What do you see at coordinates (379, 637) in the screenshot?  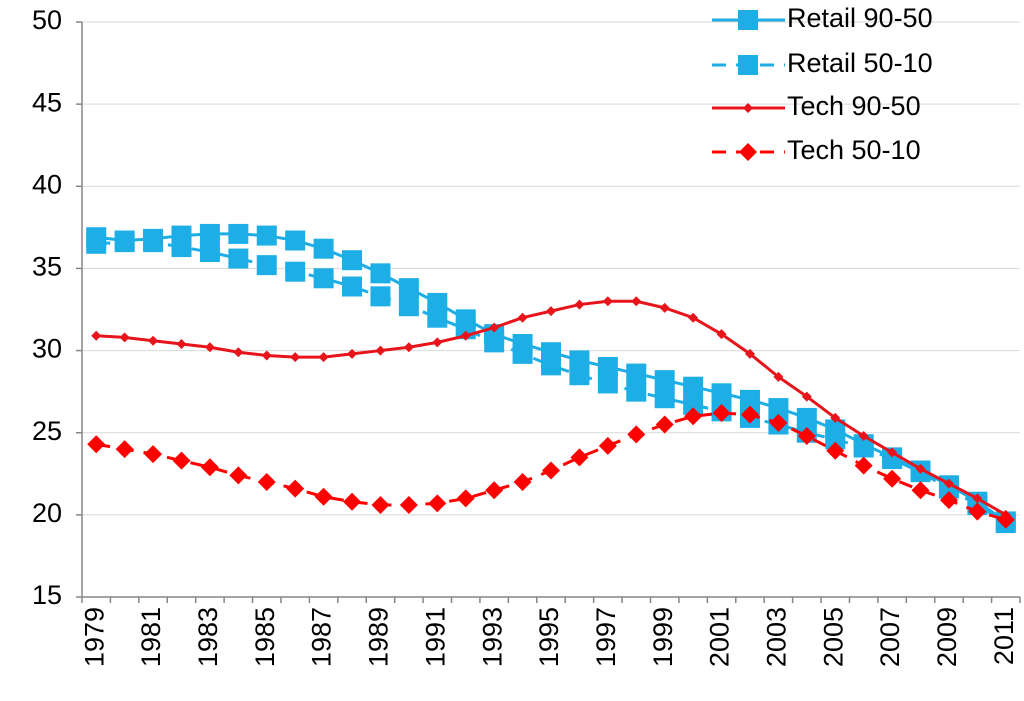 I see `x-tick-label: 1989` at bounding box center [379, 637].